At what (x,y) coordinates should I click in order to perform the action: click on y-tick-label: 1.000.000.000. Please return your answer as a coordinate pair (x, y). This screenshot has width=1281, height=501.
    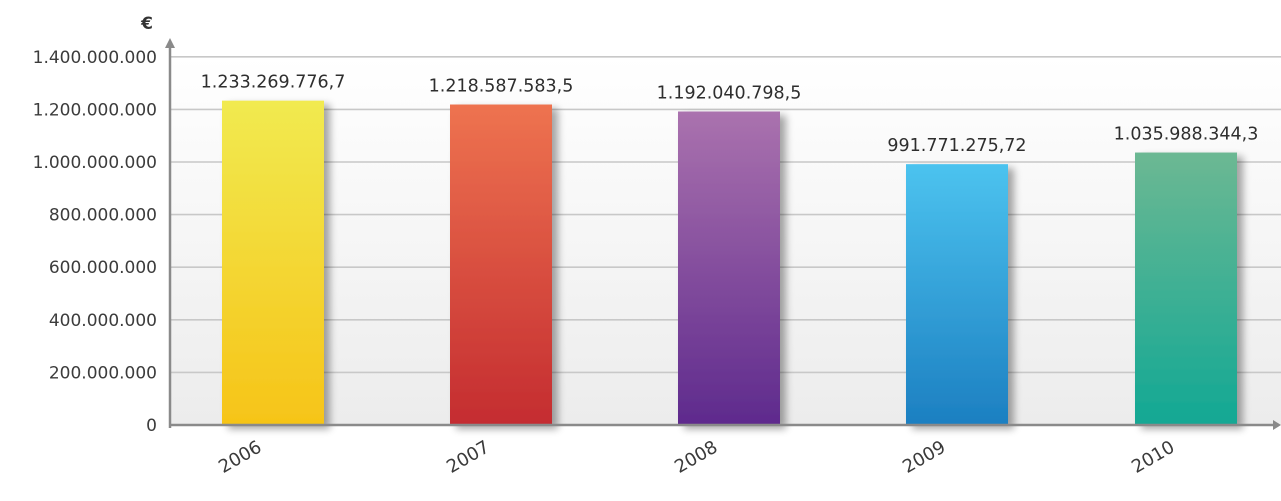
    Looking at the image, I should click on (95, 163).